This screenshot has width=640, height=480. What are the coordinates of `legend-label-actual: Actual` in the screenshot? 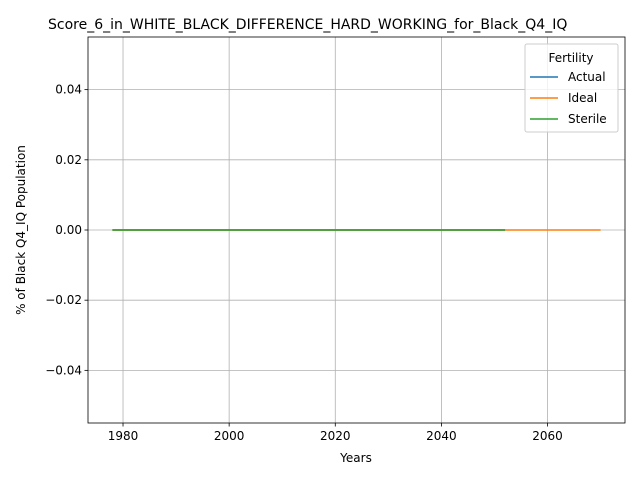 It's located at (587, 77).